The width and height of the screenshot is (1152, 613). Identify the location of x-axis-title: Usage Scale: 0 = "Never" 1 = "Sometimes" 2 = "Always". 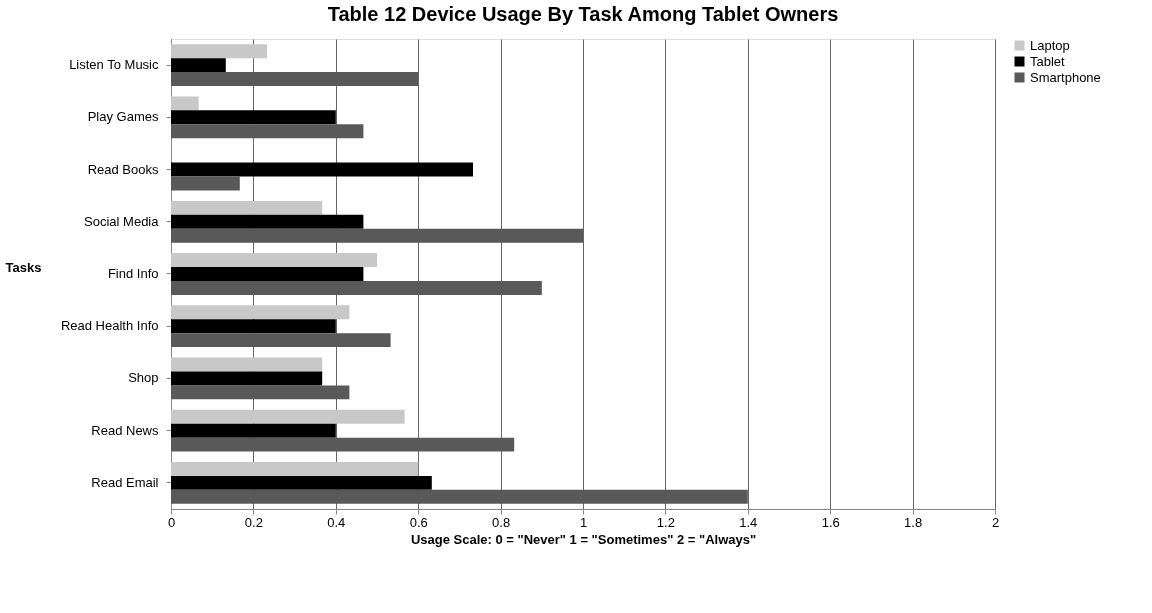
(583, 539).